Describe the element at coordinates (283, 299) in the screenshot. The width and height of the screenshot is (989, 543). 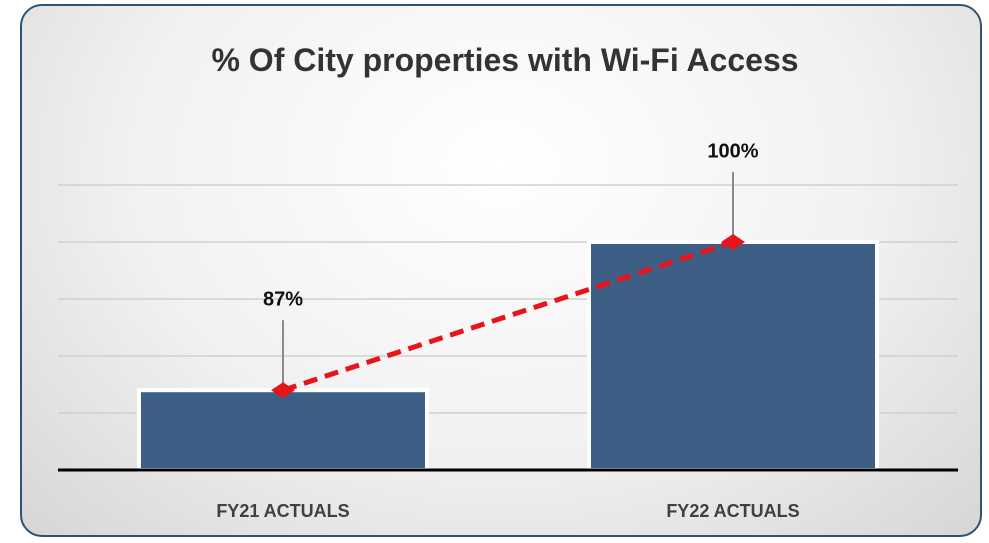
I see `data-label: 87%` at that location.